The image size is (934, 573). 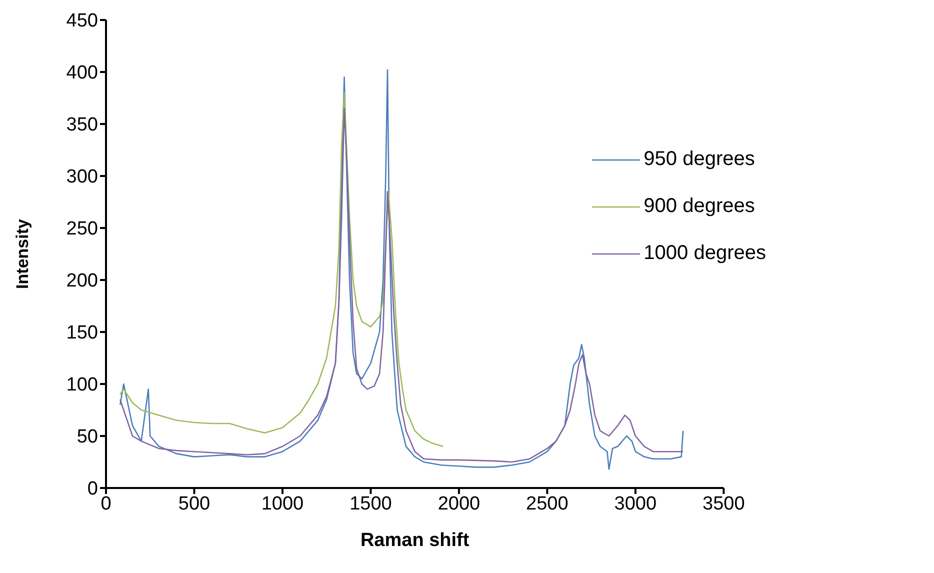 What do you see at coordinates (106, 503) in the screenshot?
I see `x-tick-label: 0` at bounding box center [106, 503].